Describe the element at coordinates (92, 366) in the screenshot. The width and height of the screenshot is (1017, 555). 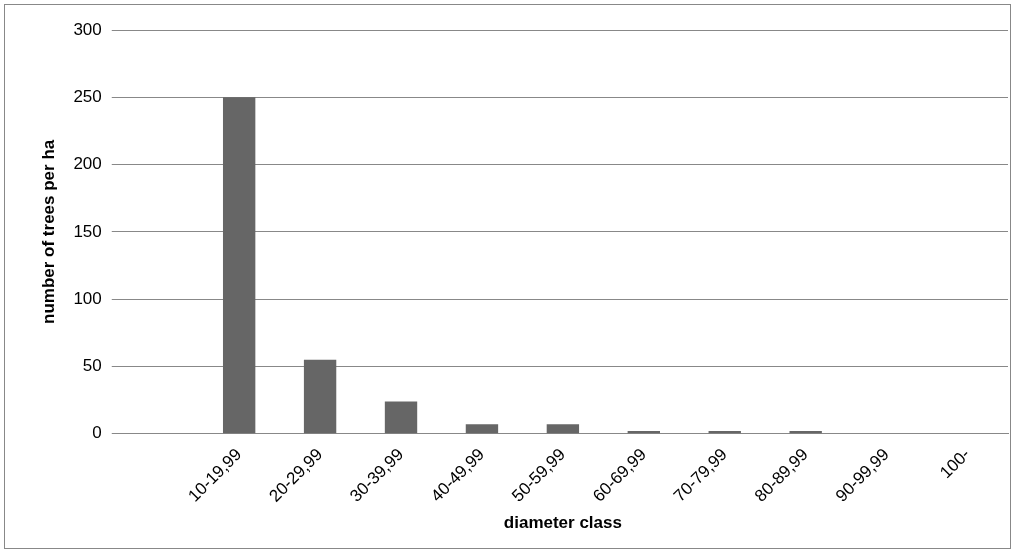
I see `y-tick-label: 50` at that location.